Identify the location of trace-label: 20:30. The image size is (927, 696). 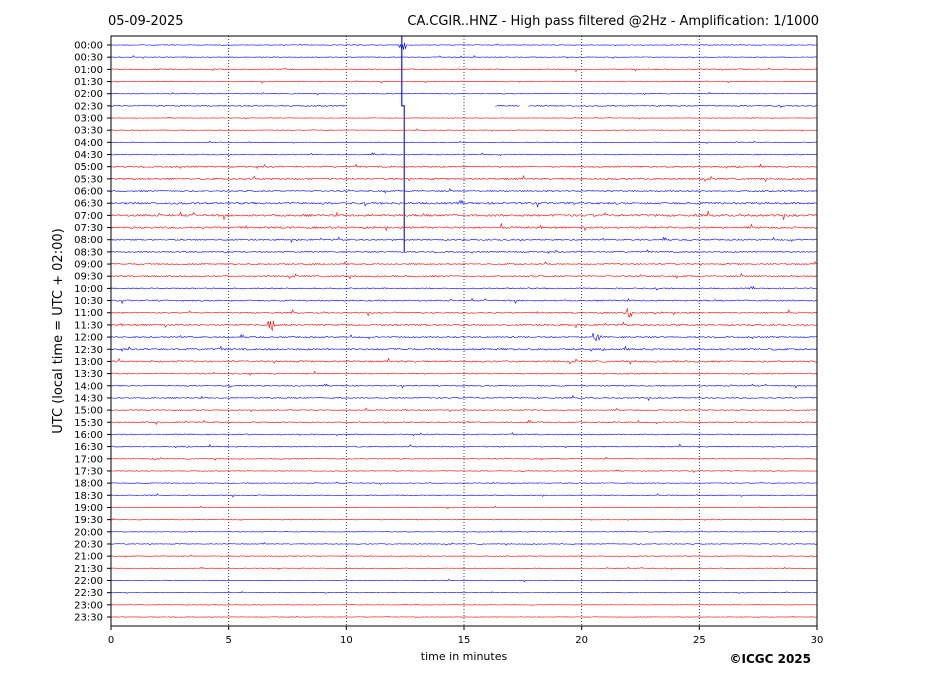
(88, 544).